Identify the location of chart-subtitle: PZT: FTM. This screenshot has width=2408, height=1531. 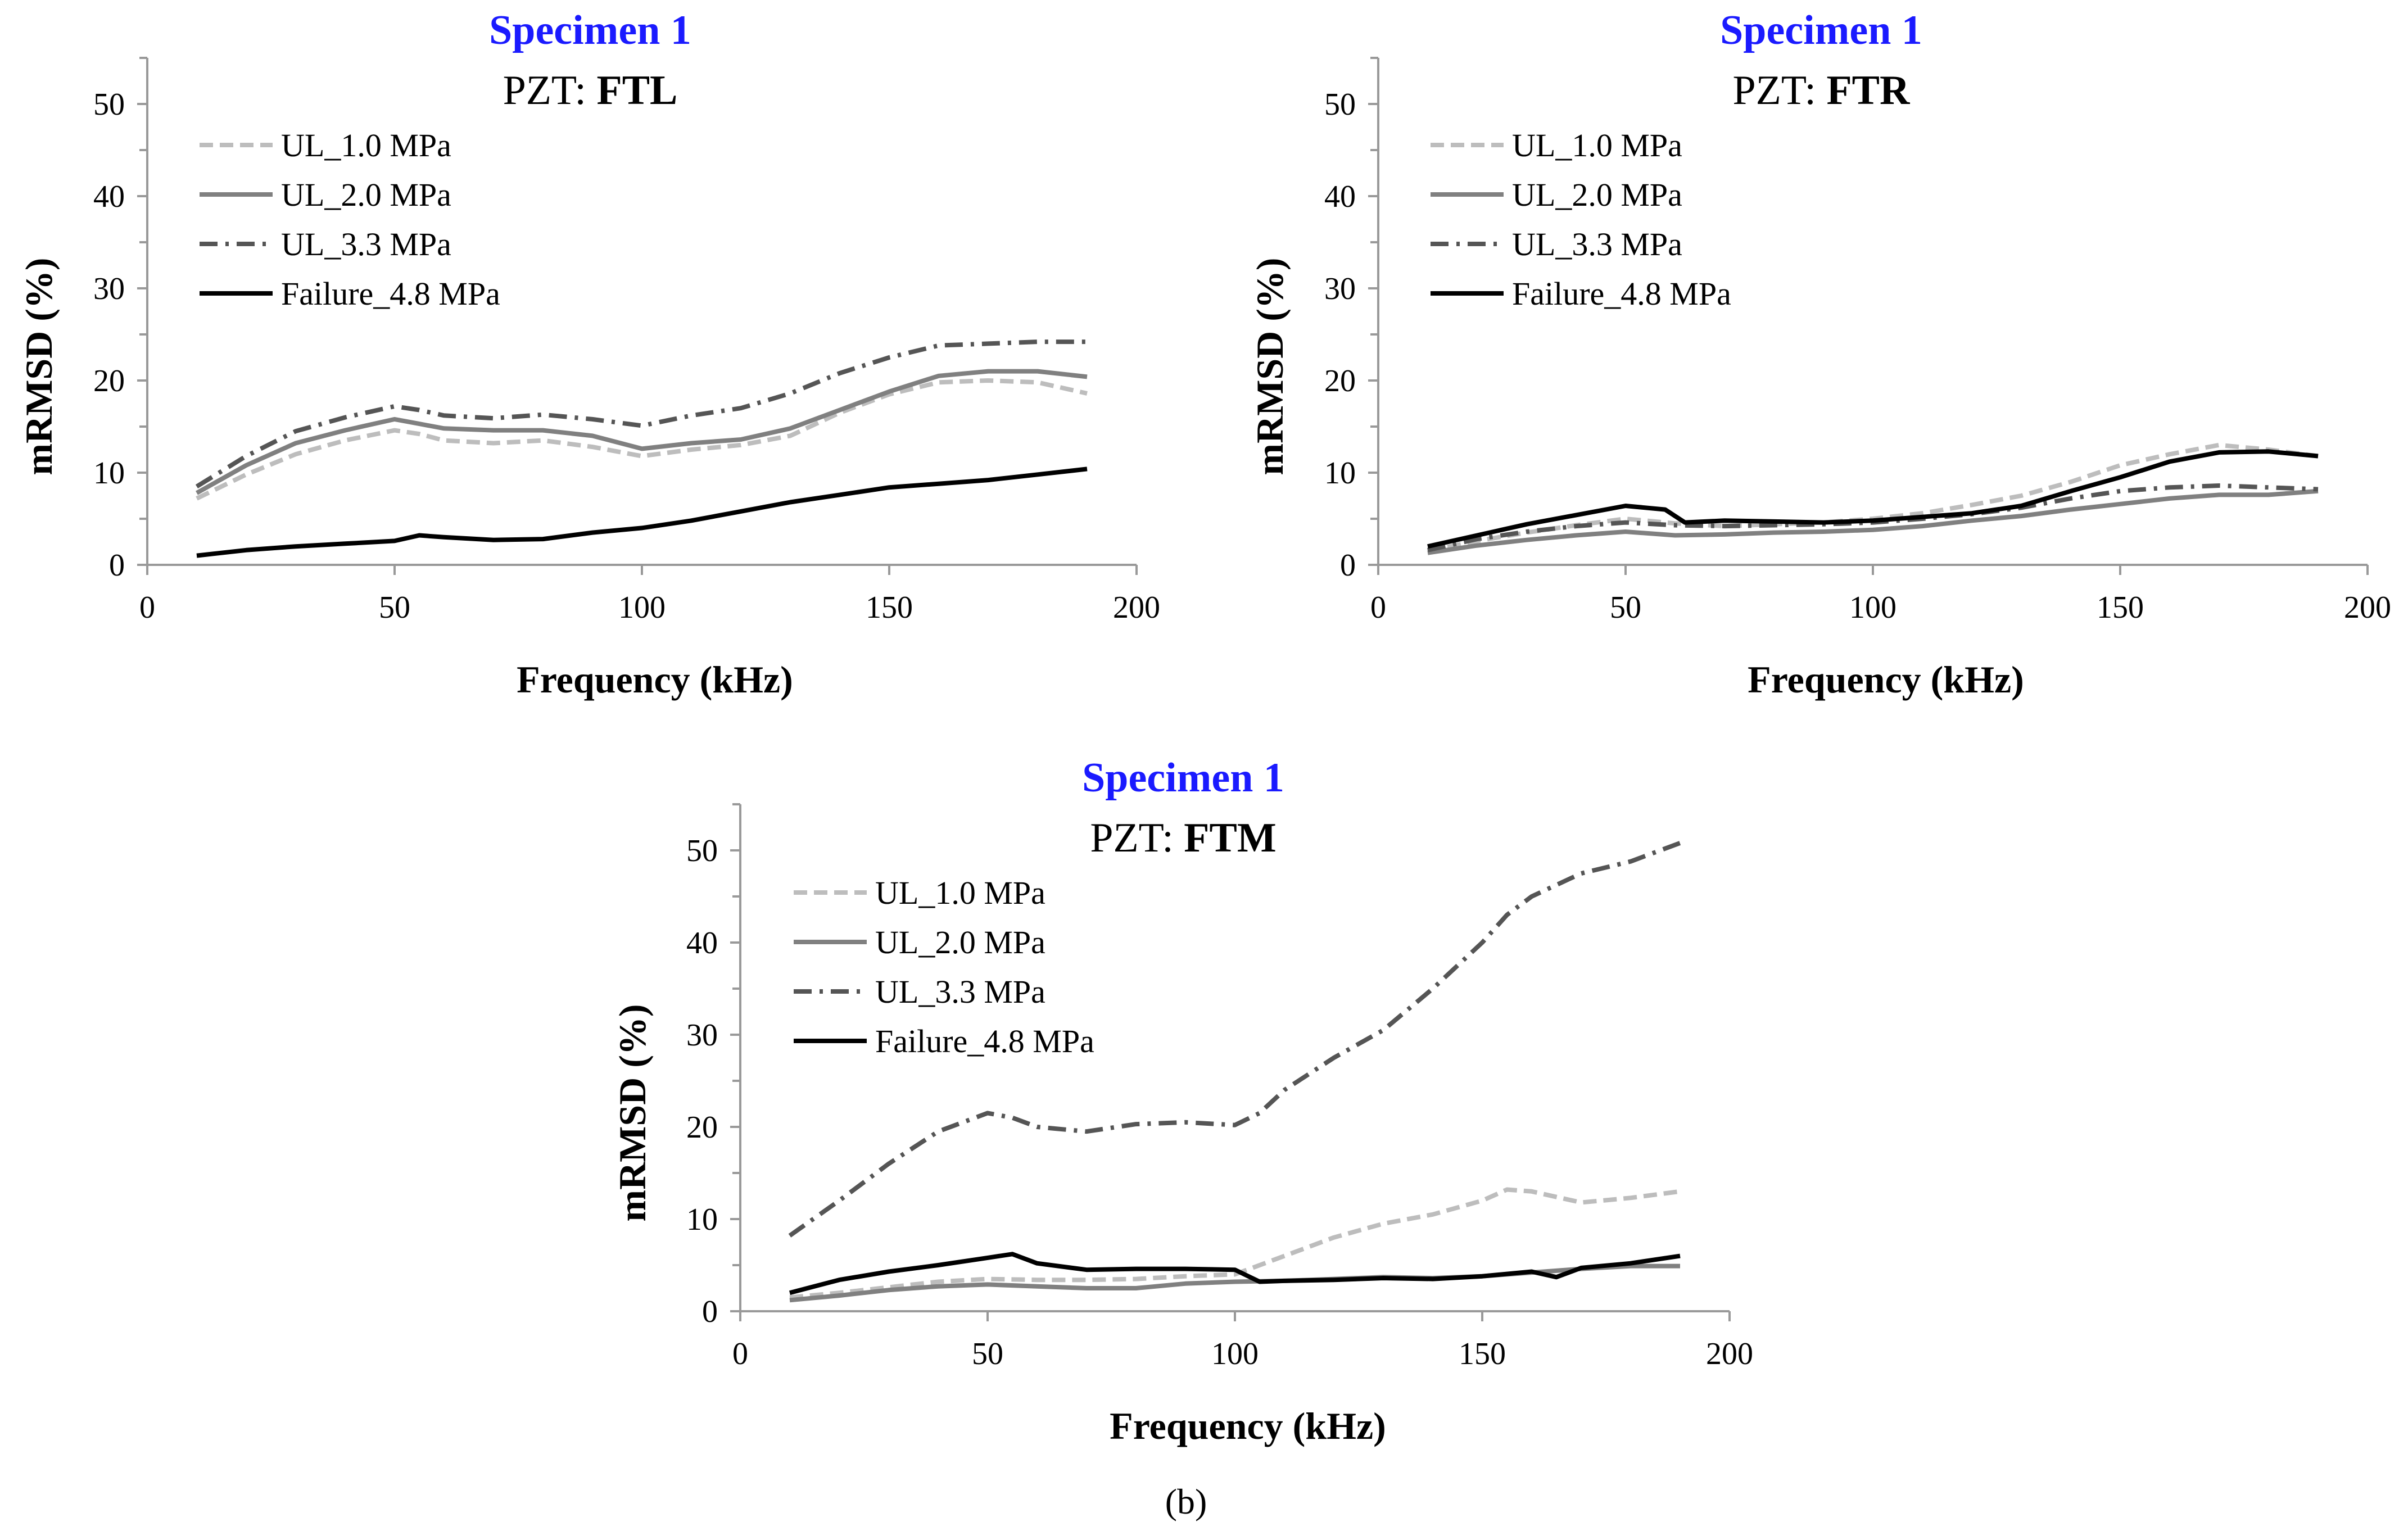
(1183, 838).